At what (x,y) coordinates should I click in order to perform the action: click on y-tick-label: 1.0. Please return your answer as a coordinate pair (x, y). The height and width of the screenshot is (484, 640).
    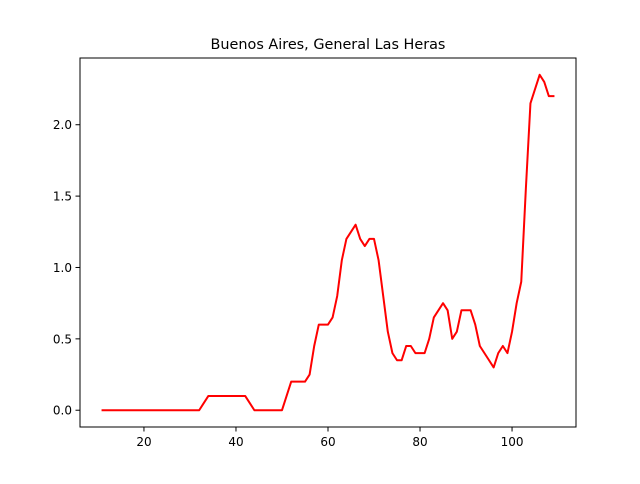
    Looking at the image, I should click on (62, 268).